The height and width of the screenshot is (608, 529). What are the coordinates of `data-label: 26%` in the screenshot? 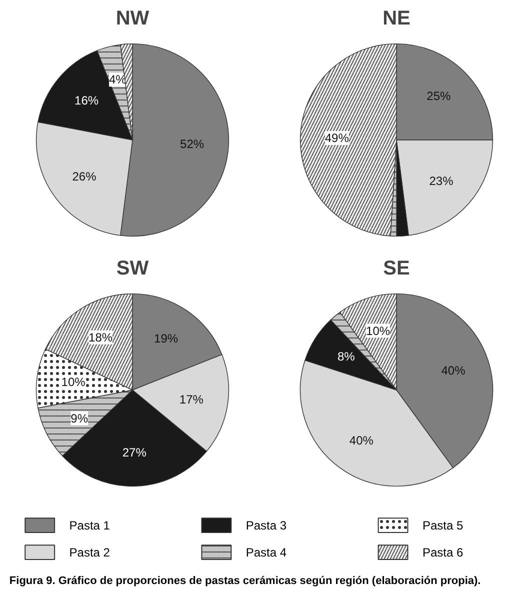 It's located at (84, 177).